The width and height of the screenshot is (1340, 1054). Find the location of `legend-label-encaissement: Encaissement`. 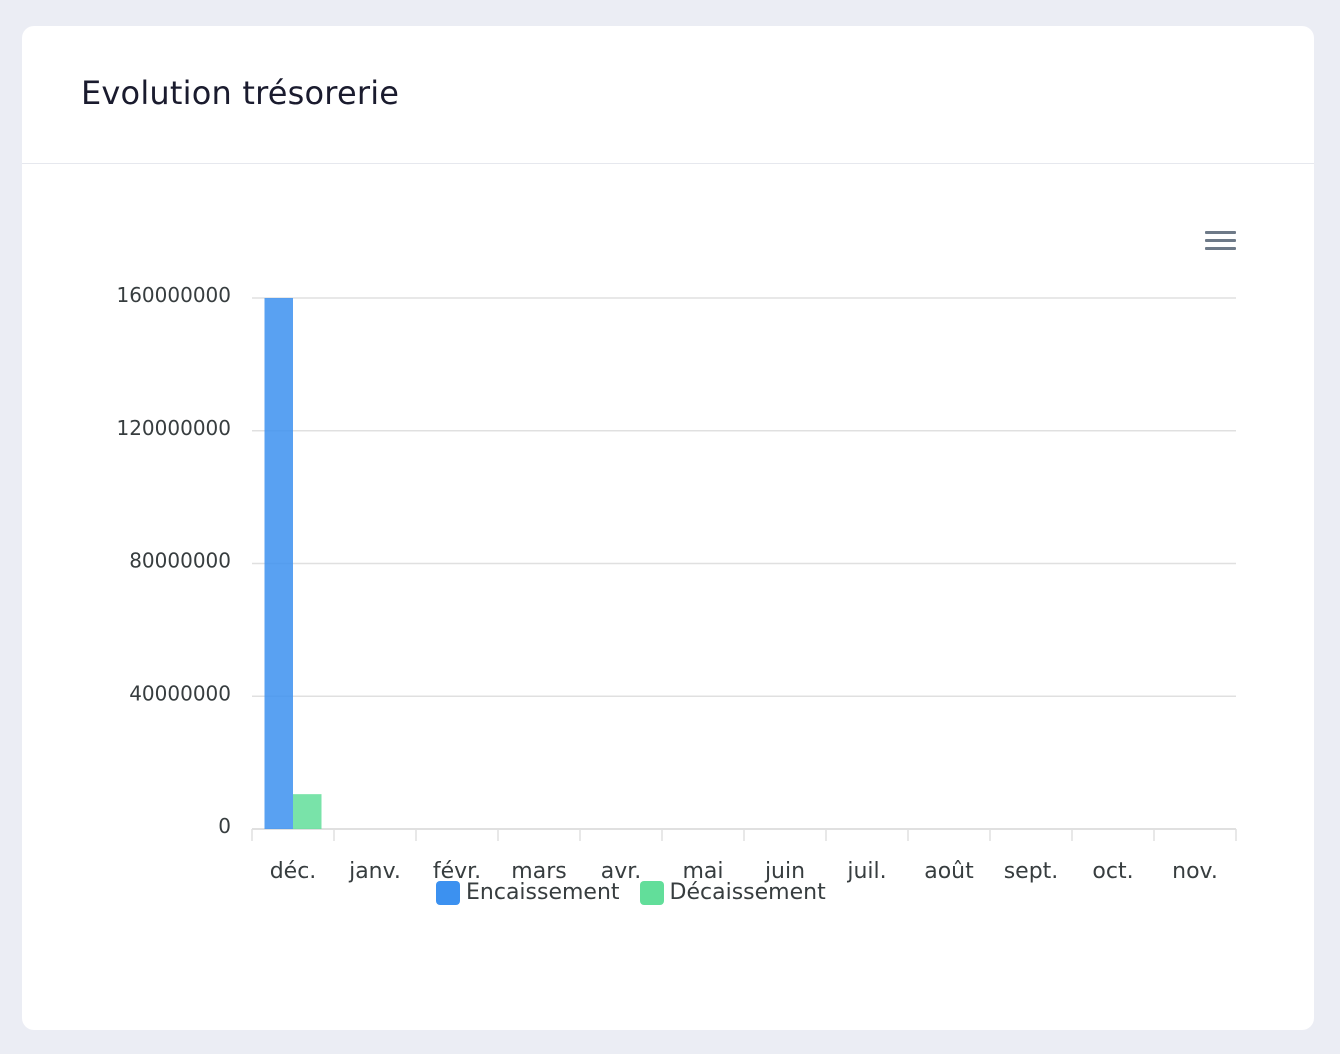

legend-label-encaissement: Encaissement is located at coordinates (543, 892).